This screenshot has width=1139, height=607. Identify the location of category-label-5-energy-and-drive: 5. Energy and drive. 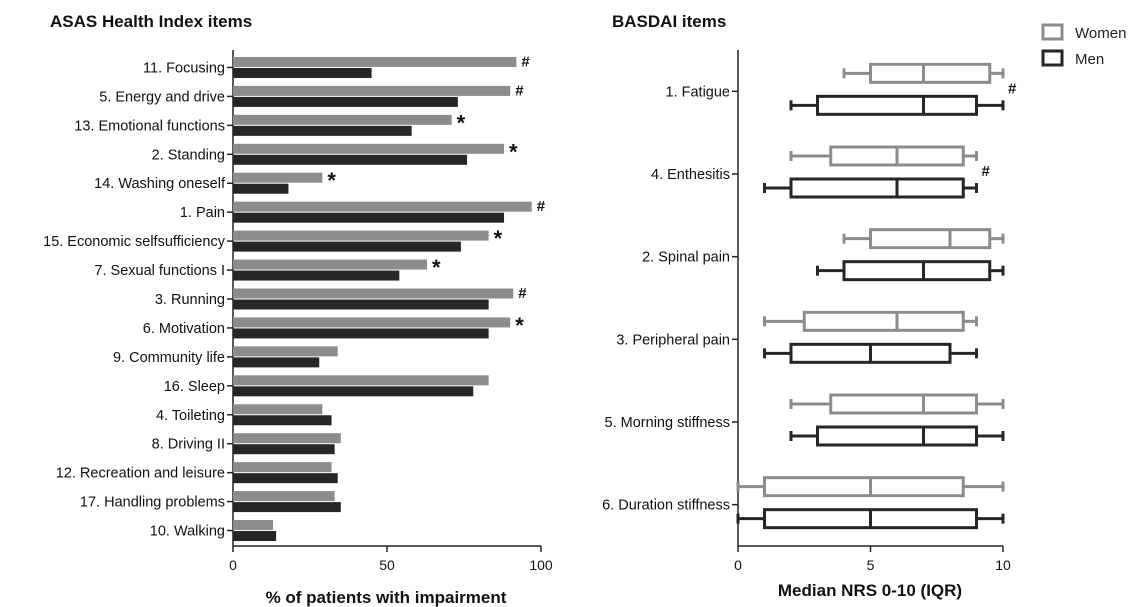
(162, 97).